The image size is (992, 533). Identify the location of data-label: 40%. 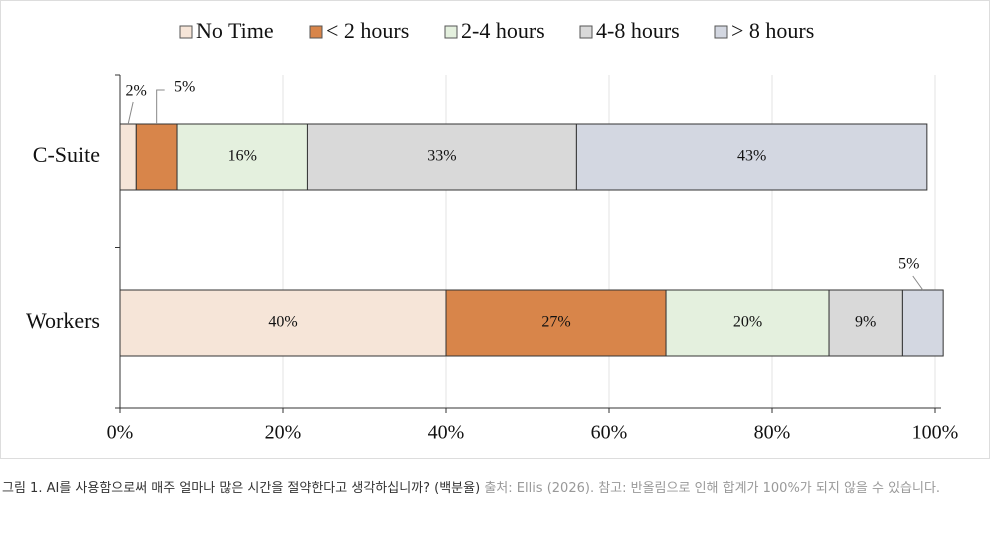
(282, 322).